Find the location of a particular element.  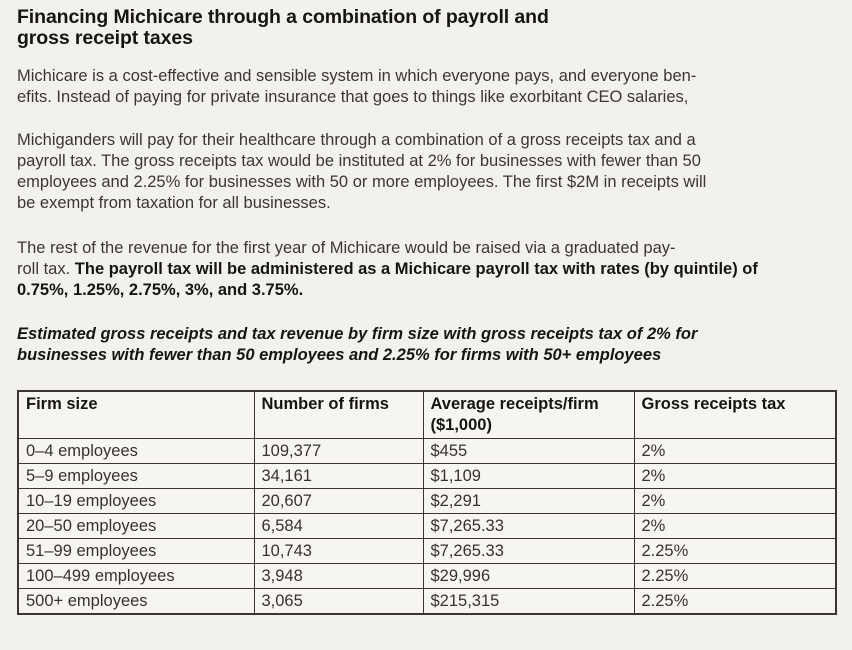

table-row: 100–499 employees 3,948 $29,996 2.25% is located at coordinates (427, 576).